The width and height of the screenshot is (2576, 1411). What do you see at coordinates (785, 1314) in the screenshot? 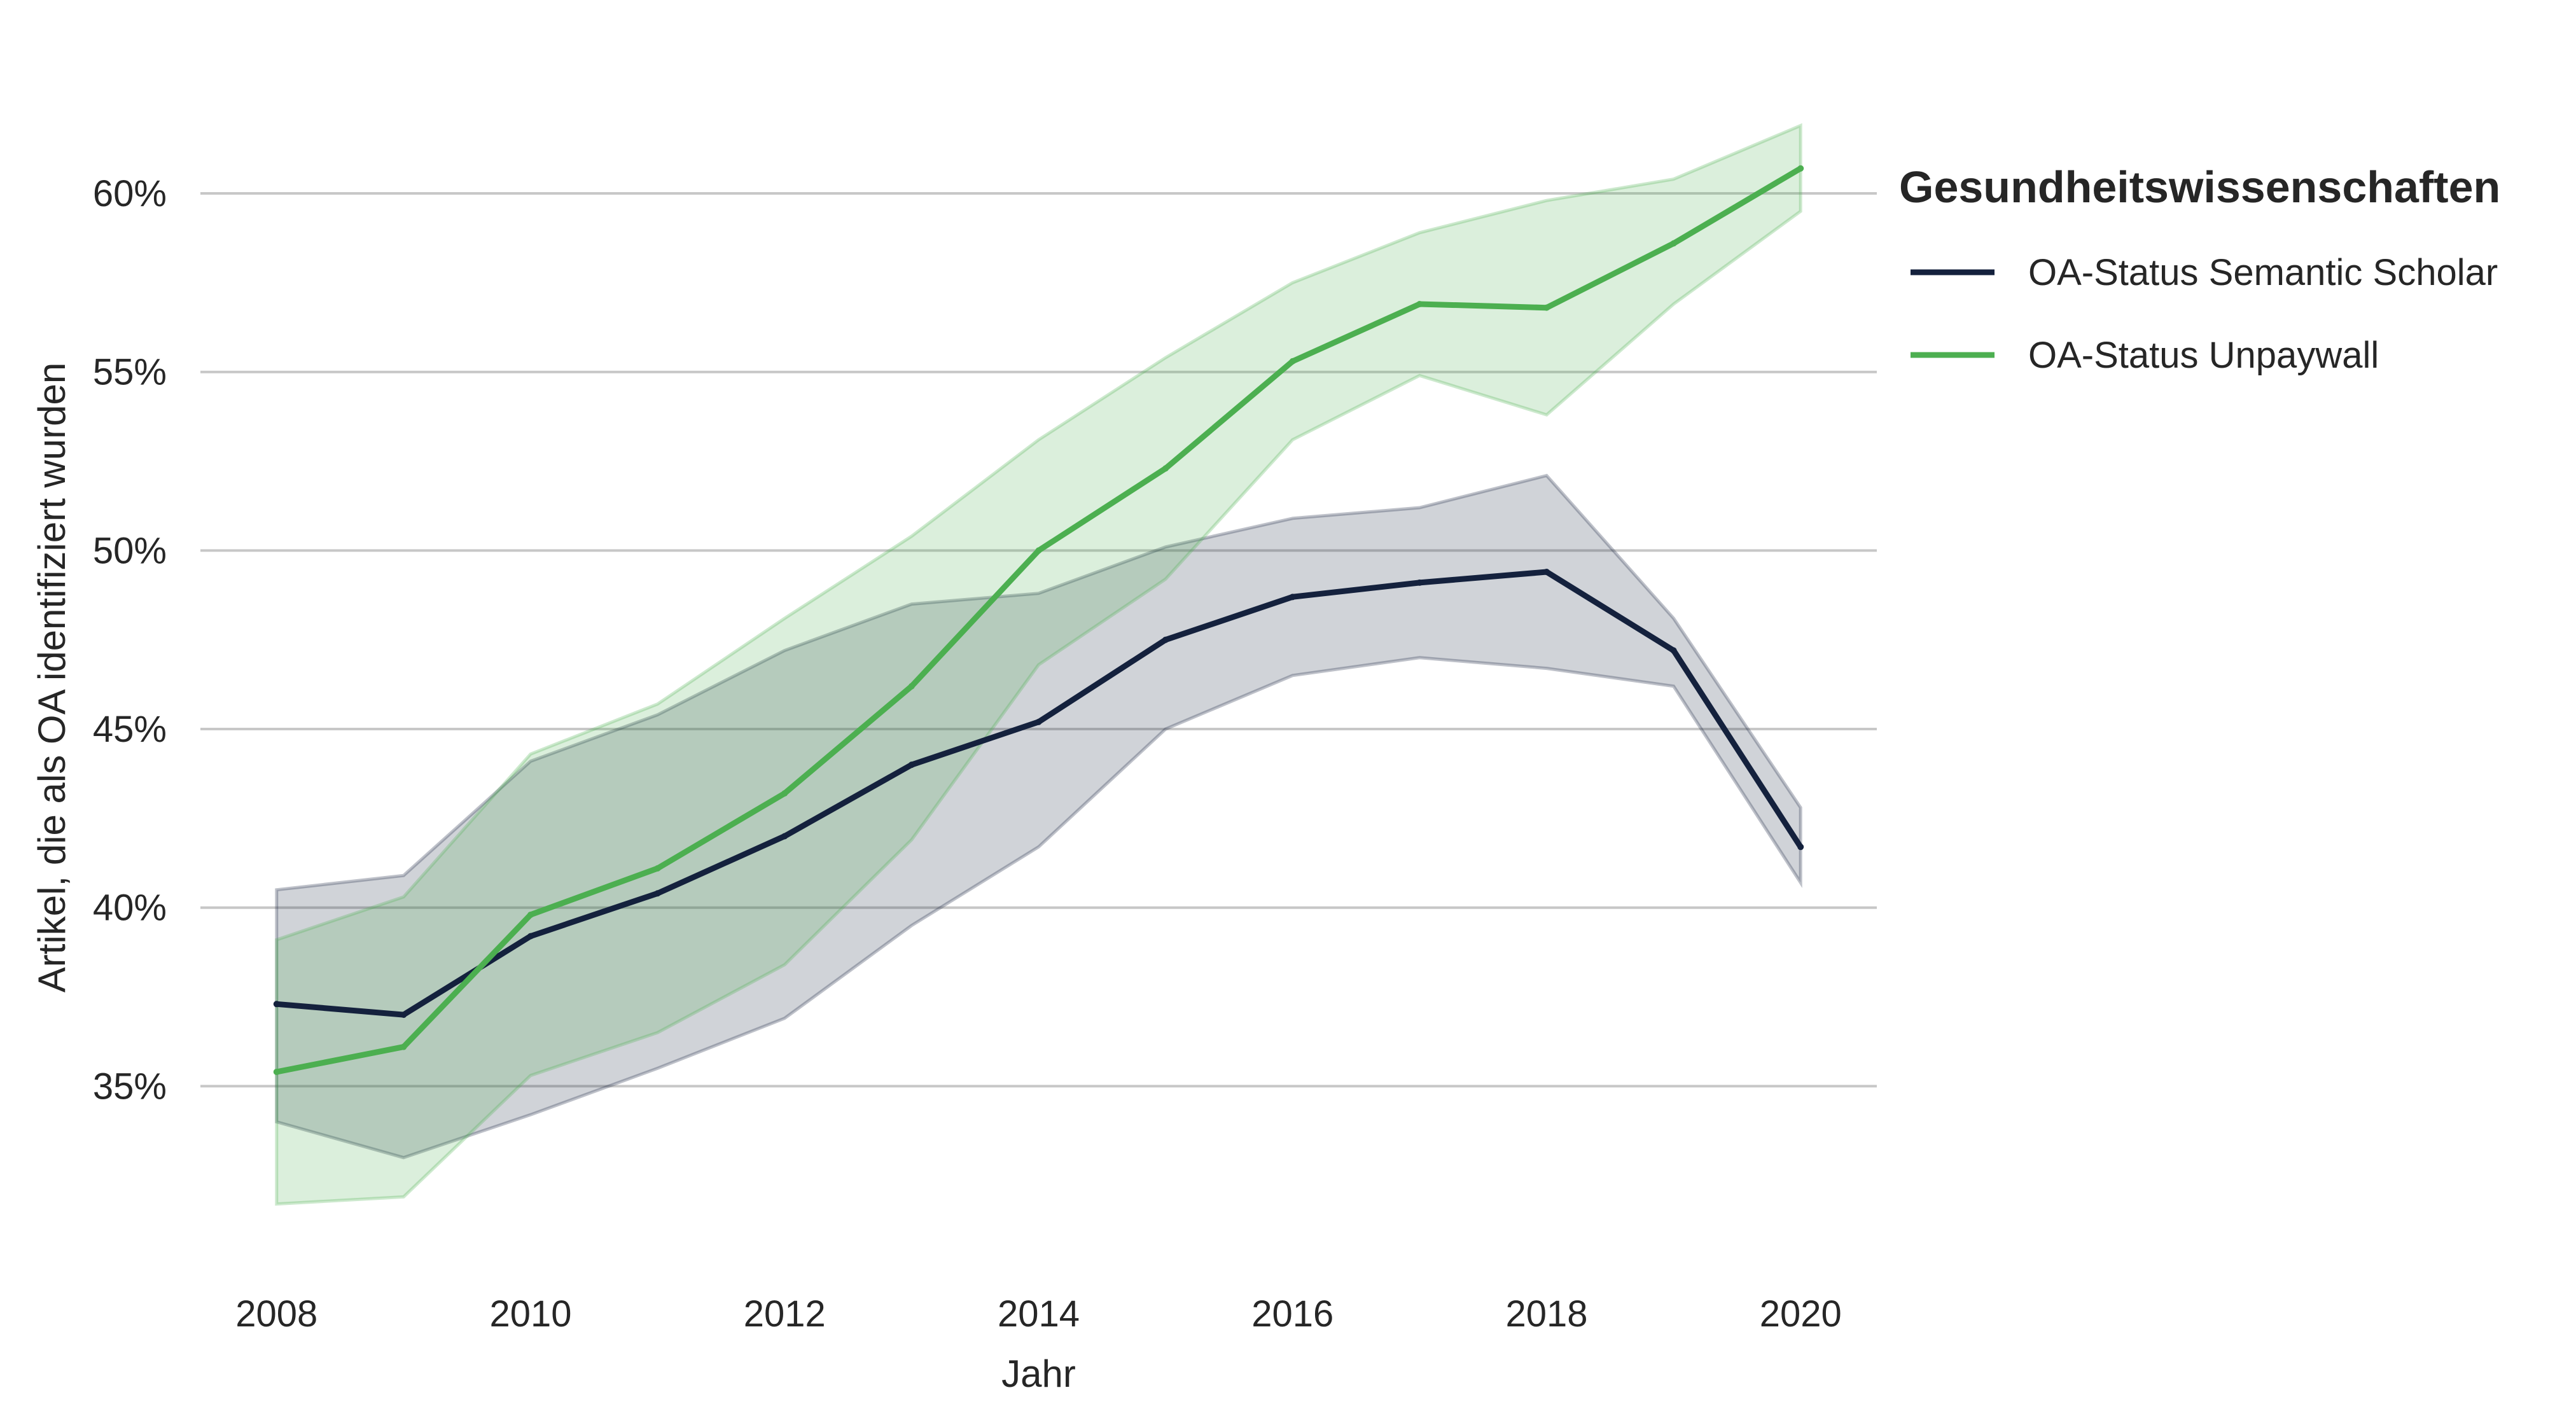
I see `x-tick-label: 2012` at bounding box center [785, 1314].